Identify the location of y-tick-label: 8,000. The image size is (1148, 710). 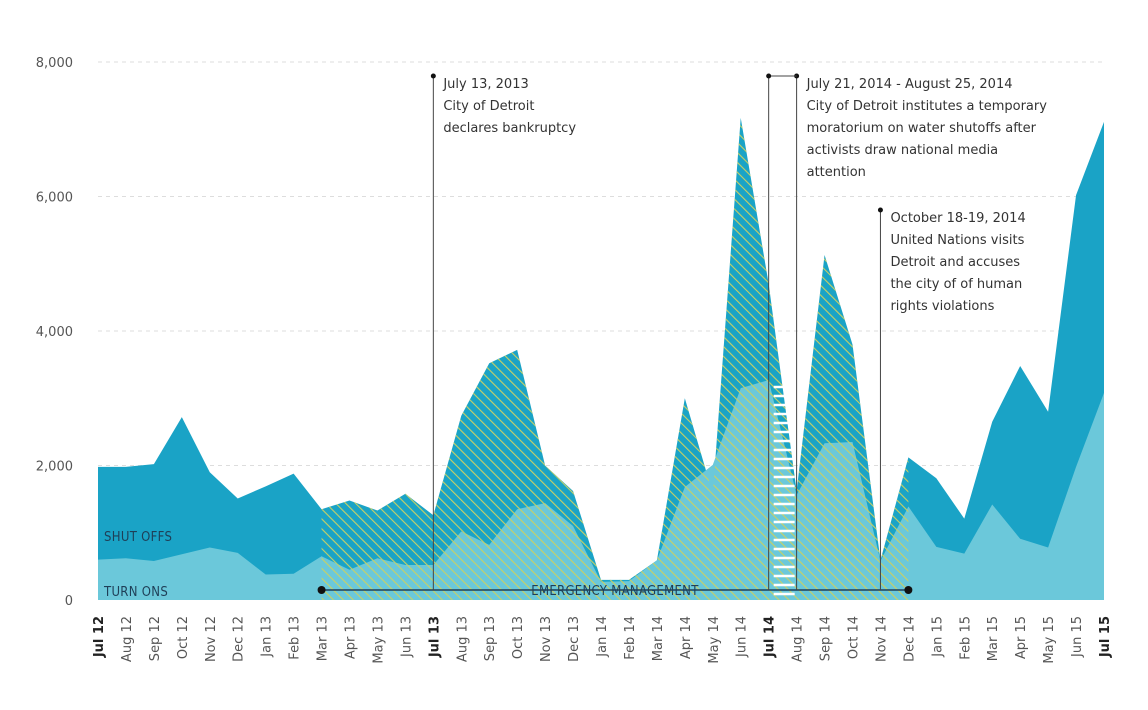
(54, 63).